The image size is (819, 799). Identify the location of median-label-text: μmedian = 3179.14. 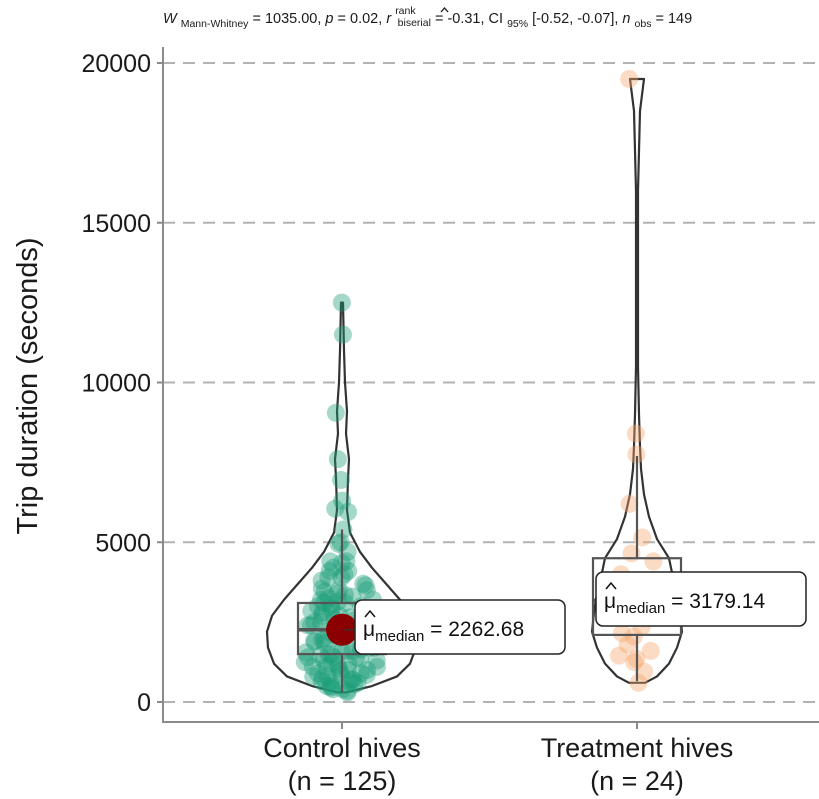
(684, 603).